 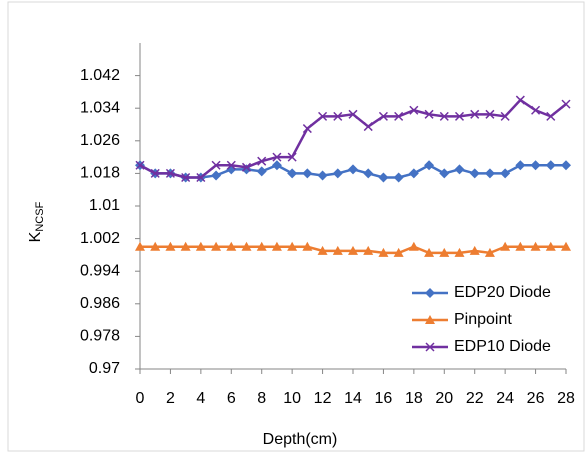 What do you see at coordinates (100, 140) in the screenshot?
I see `y-tick-label: 1.026` at bounding box center [100, 140].